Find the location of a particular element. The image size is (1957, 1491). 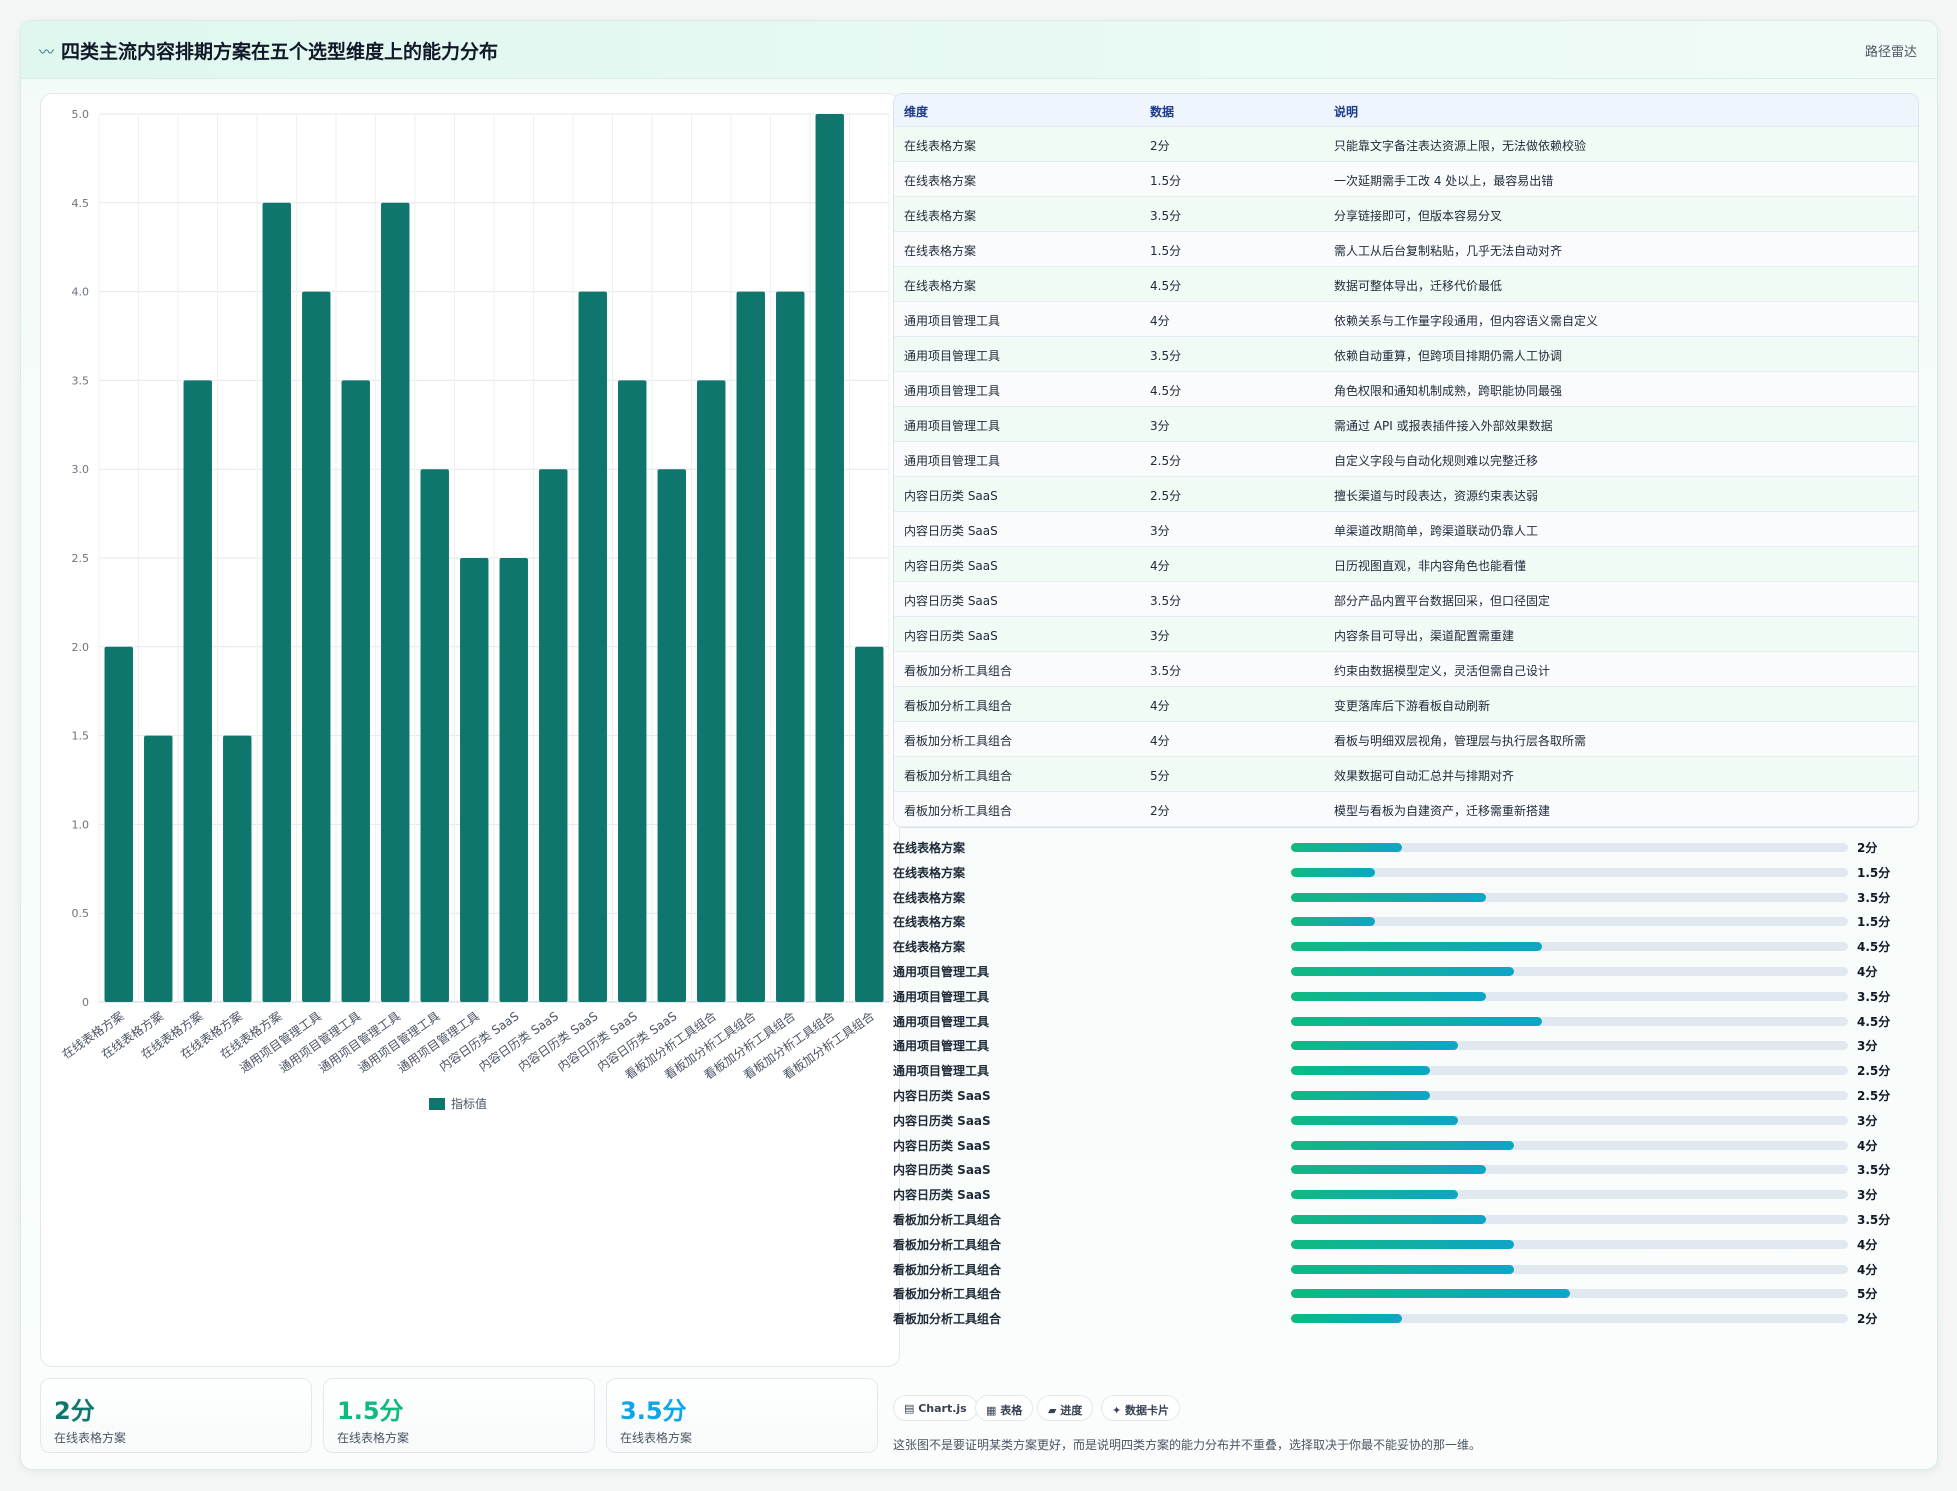

table-cell: 1.5分 is located at coordinates (1166, 181).